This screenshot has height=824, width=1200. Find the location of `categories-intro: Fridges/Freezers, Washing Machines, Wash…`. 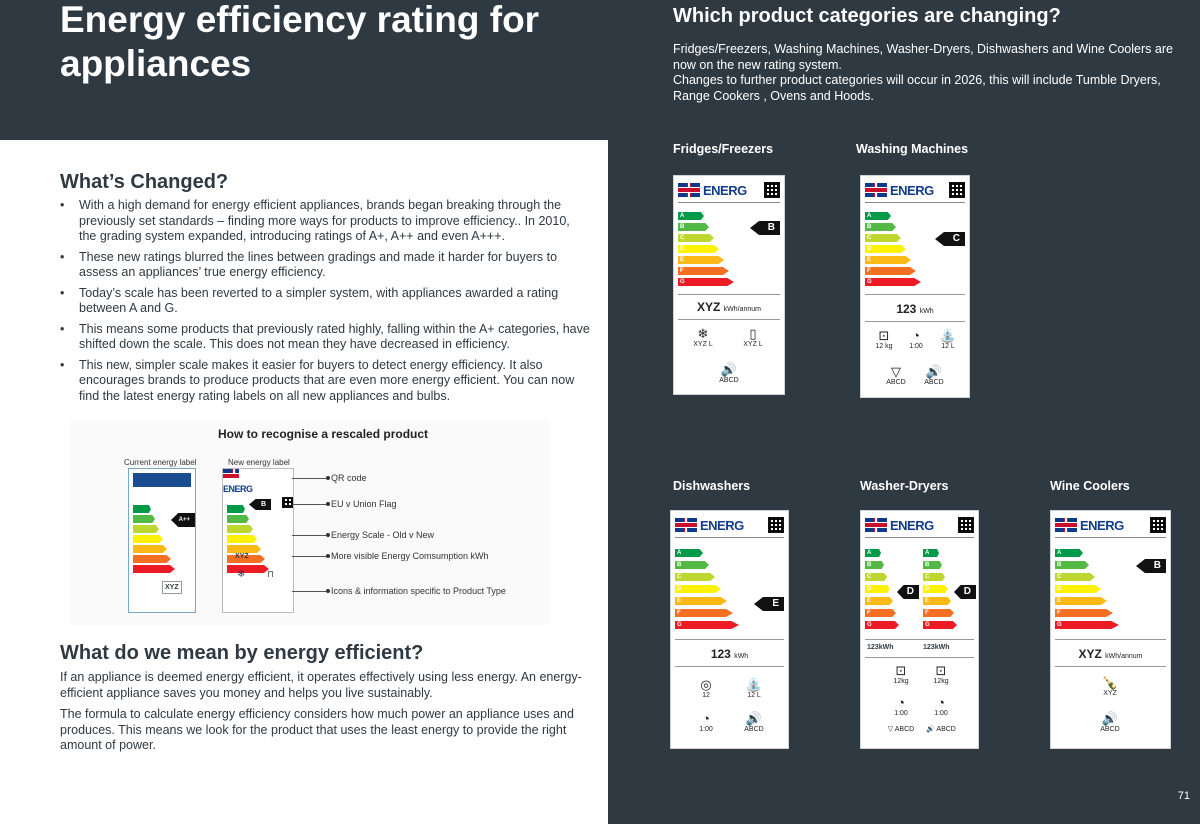

categories-intro: Fridges/Freezers, Washing Machines, Wash… is located at coordinates (923, 73).